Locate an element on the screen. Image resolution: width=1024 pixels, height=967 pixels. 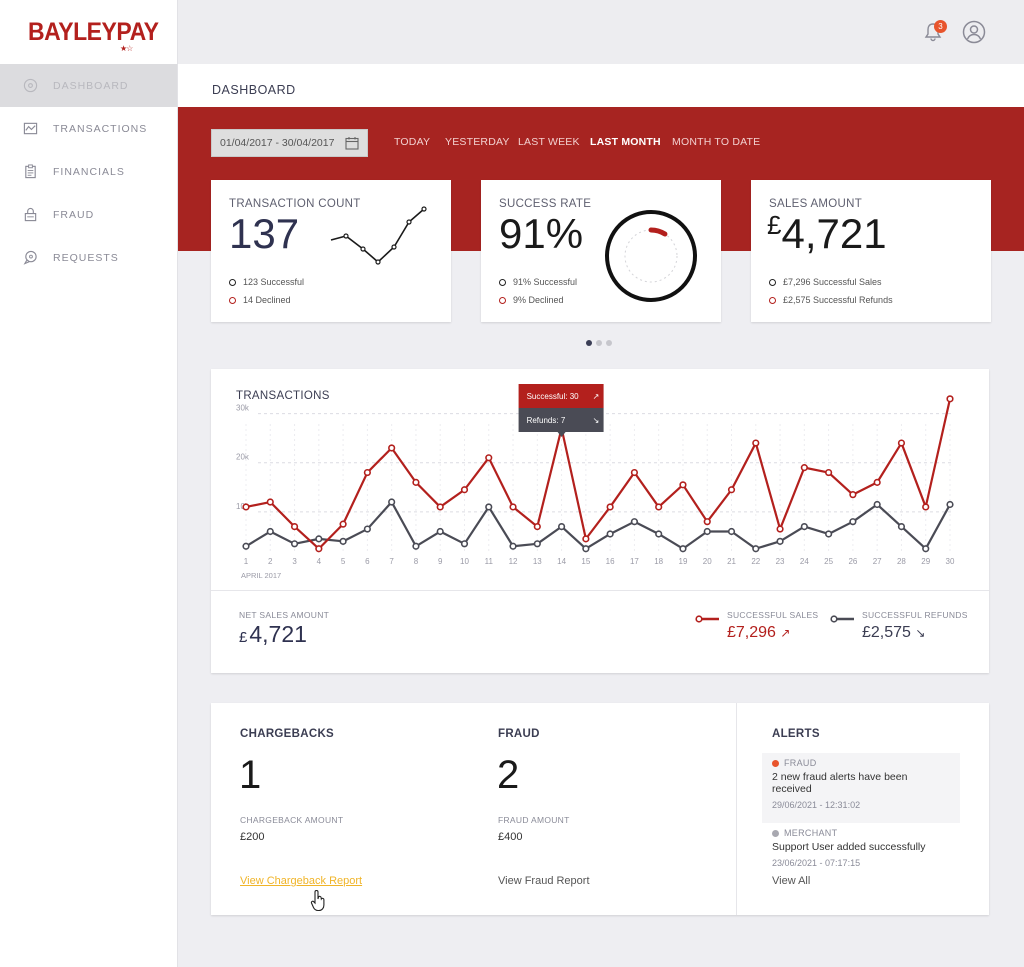
sales-dot-icon is located at coordinates (772, 282).